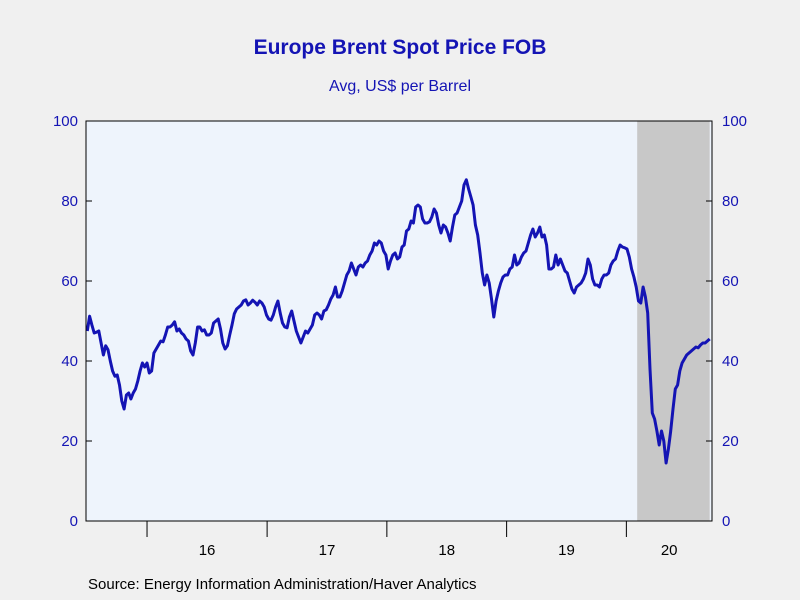 The image size is (800, 600). What do you see at coordinates (730, 281) in the screenshot?
I see `y-tick-label-right: 60` at bounding box center [730, 281].